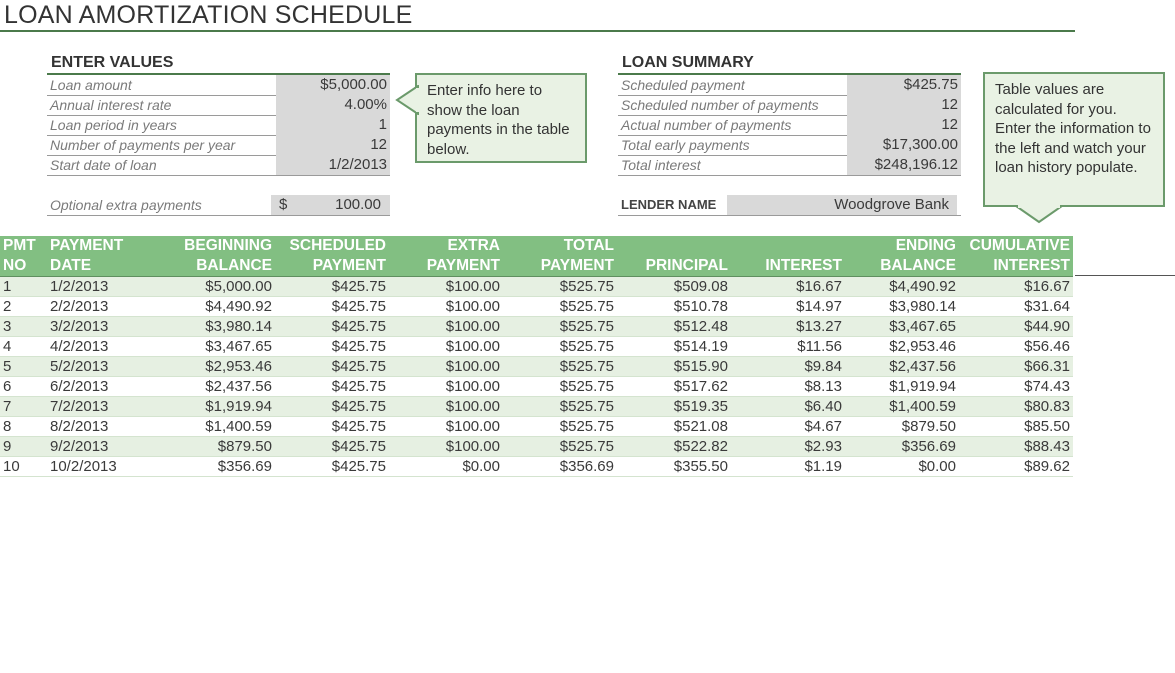 The image size is (1175, 673). What do you see at coordinates (789, 74) in the screenshot?
I see `loan-summary-rule` at bounding box center [789, 74].